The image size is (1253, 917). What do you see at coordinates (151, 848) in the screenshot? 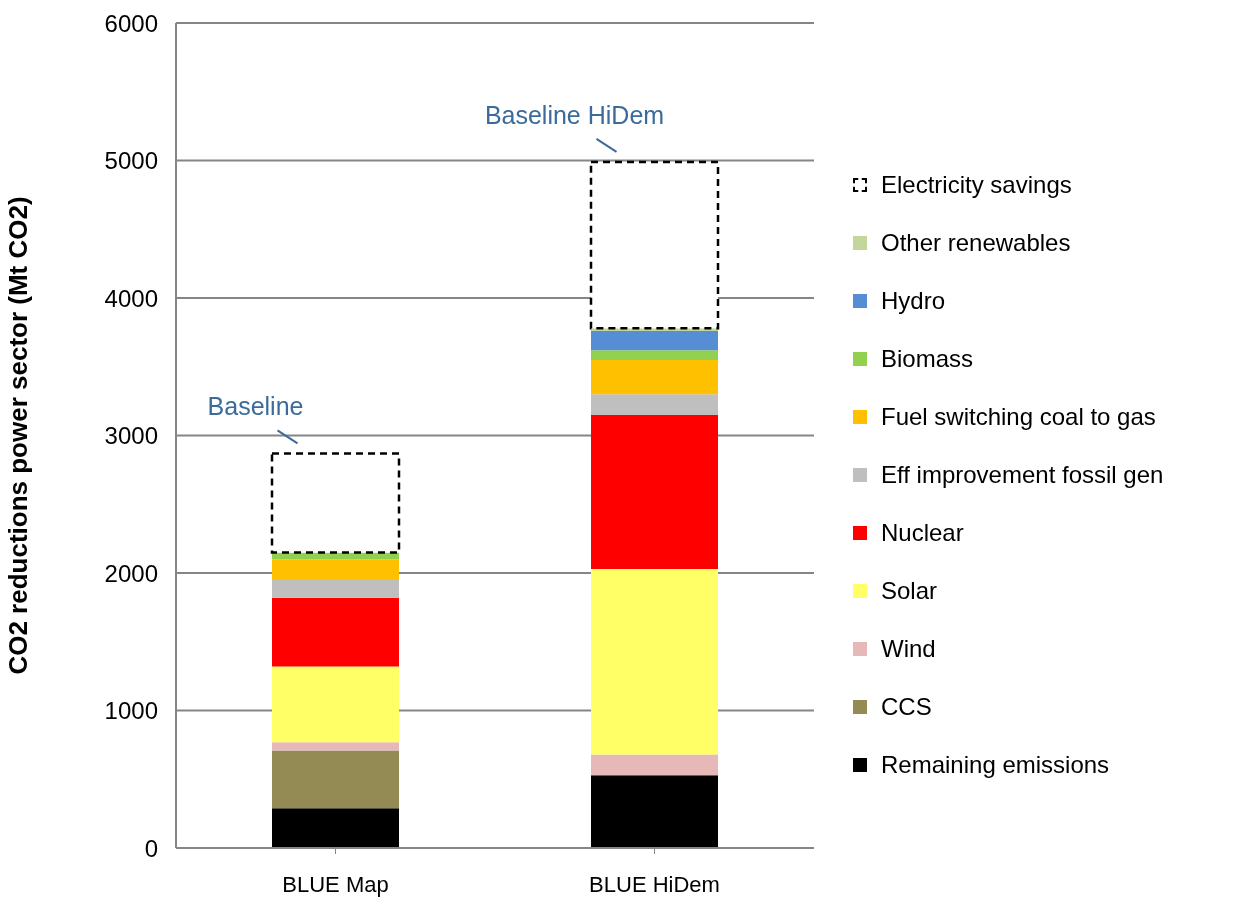
I see `y-tick-label: 0` at bounding box center [151, 848].